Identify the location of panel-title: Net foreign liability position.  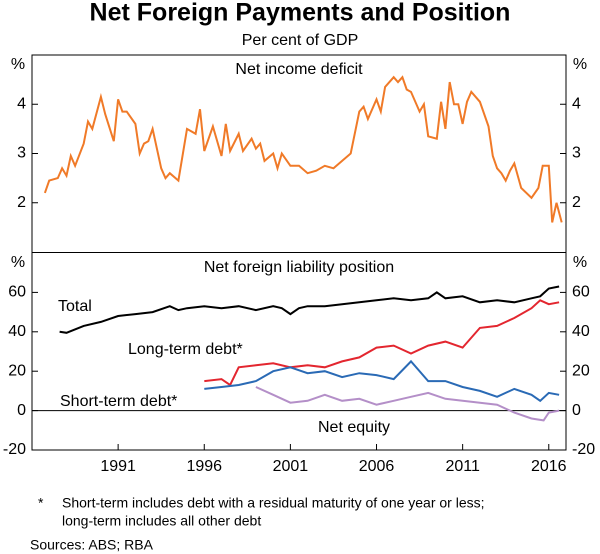
(299, 267).